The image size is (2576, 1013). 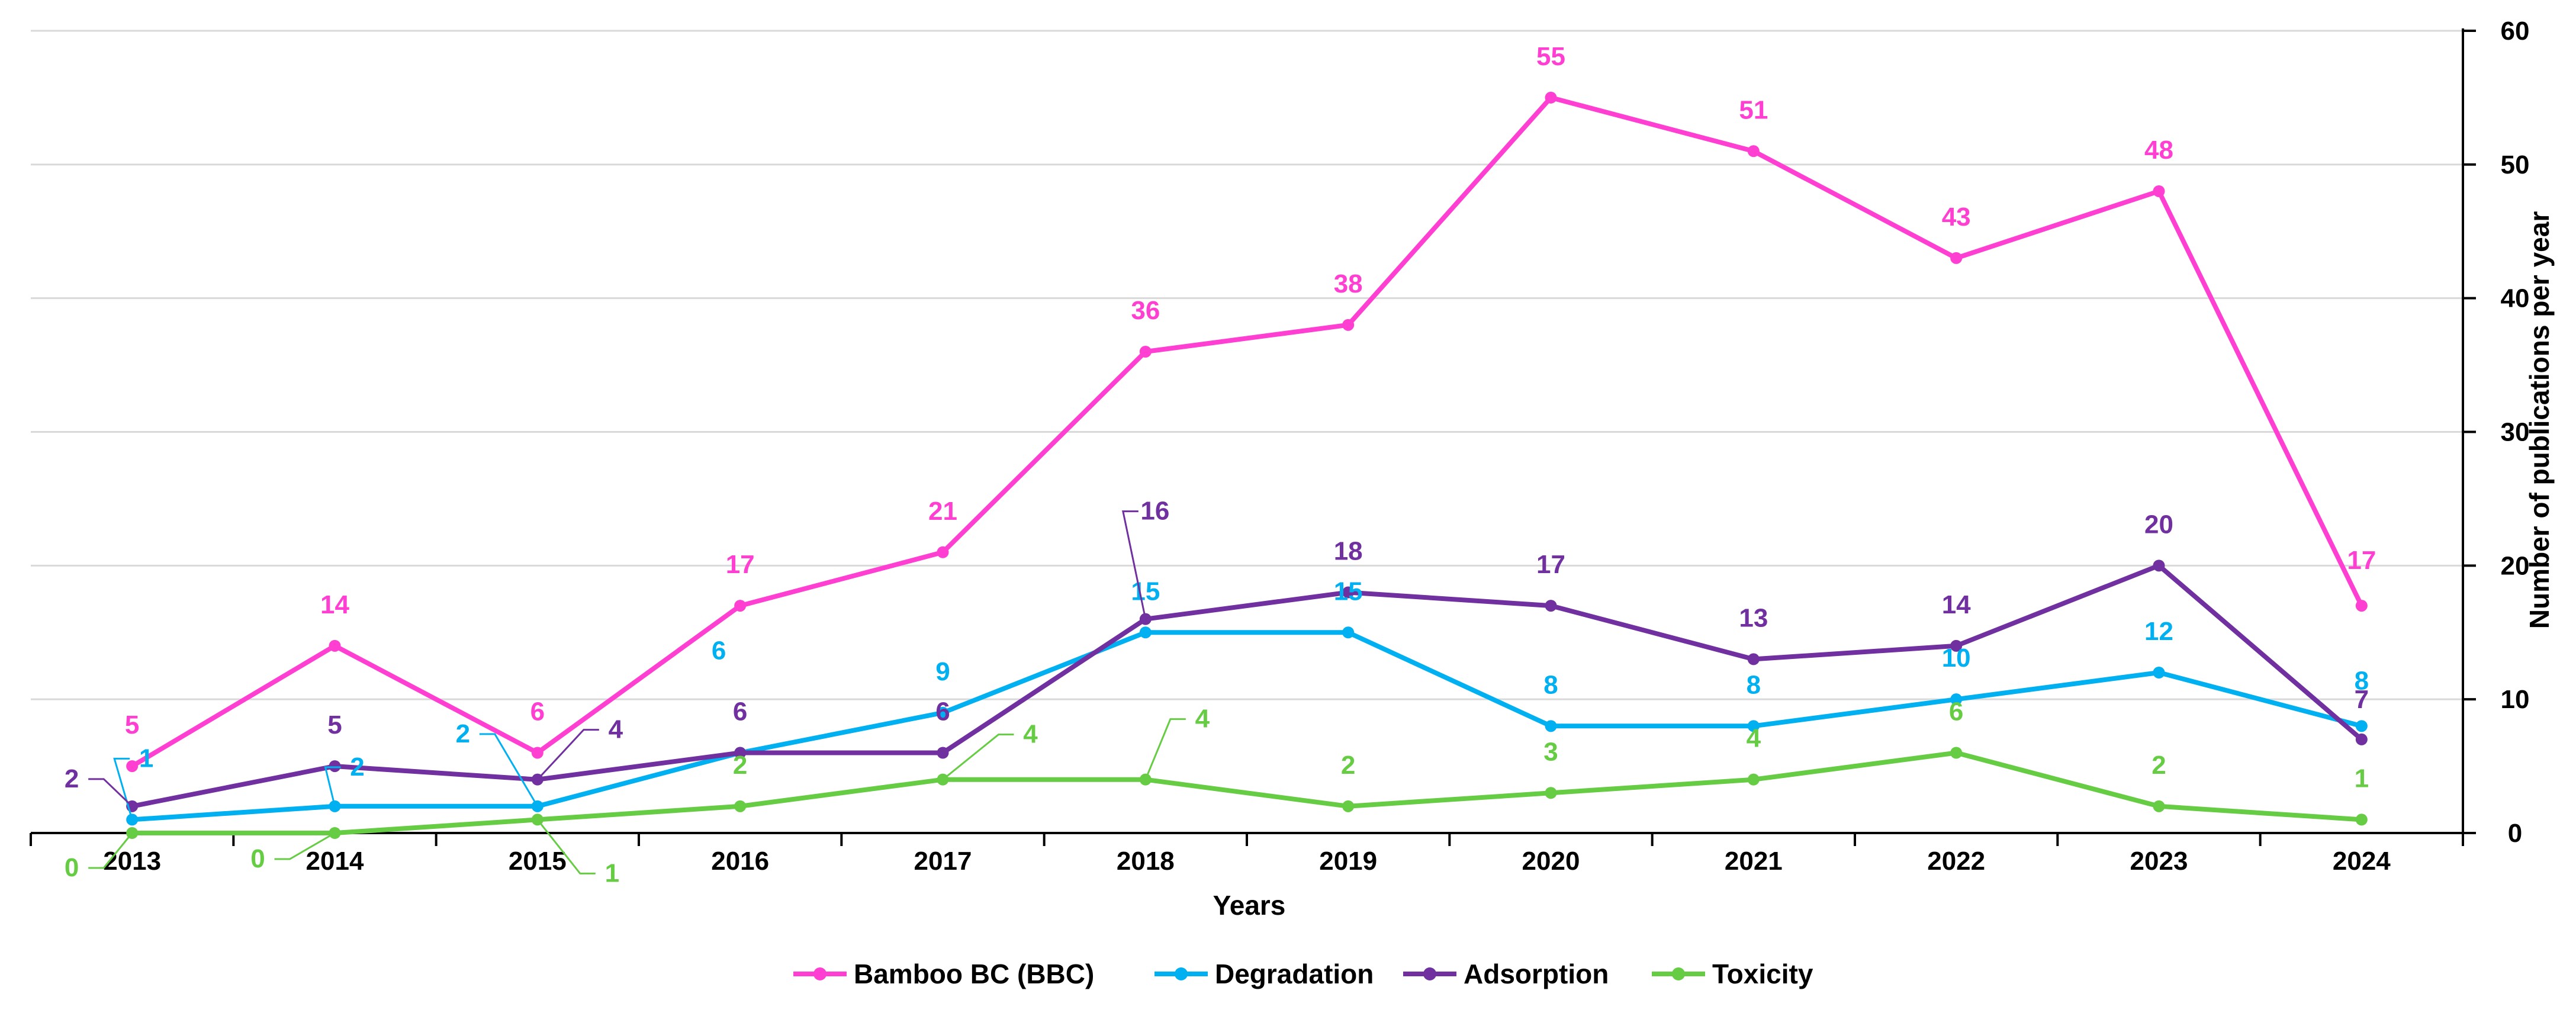 I want to click on x-tick-label: 2023, so click(x=2159, y=861).